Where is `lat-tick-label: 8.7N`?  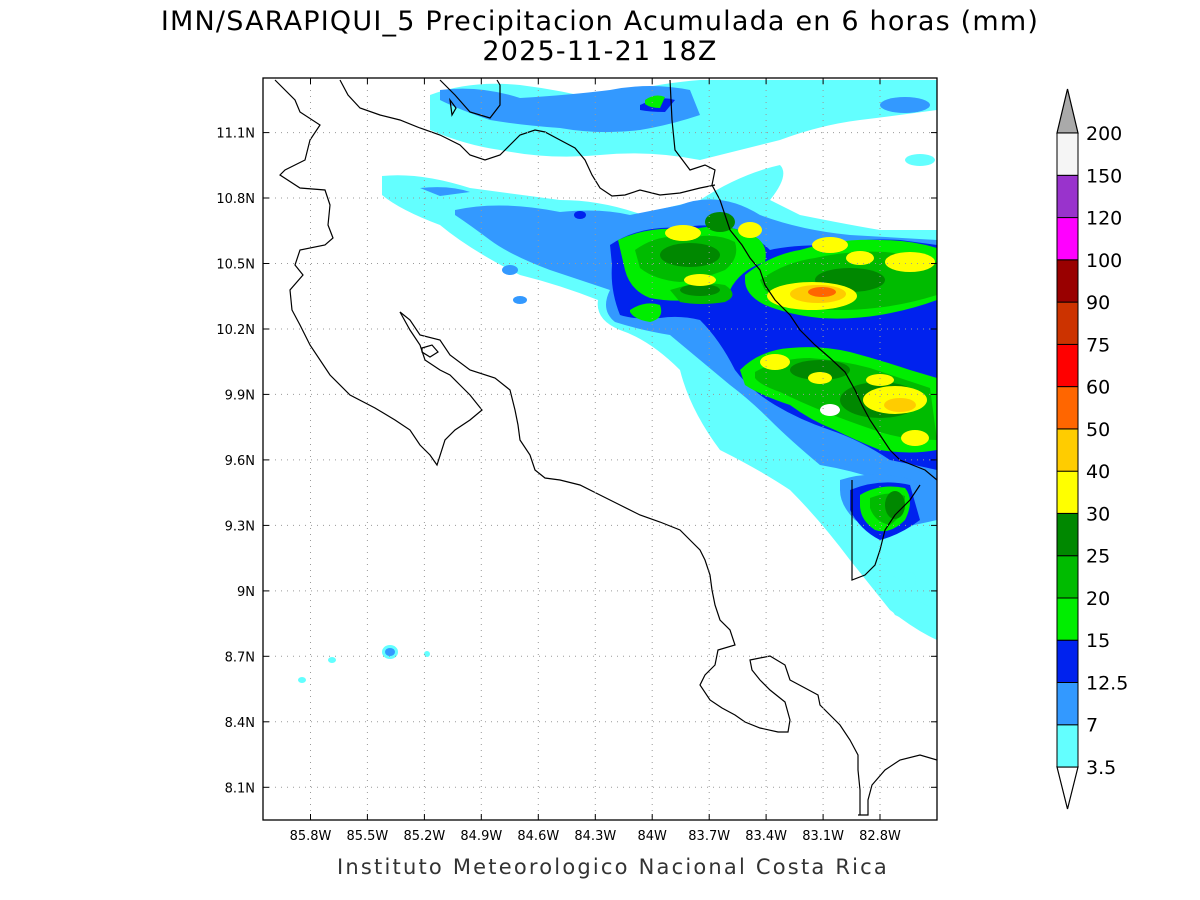 lat-tick-label: 8.7N is located at coordinates (240, 657).